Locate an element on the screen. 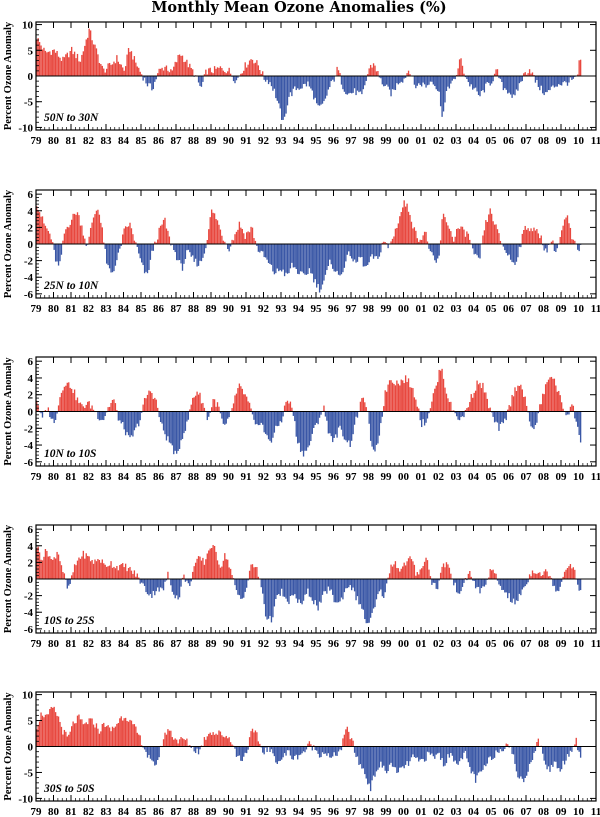  x-tick-label: 80 is located at coordinates (54, 141).